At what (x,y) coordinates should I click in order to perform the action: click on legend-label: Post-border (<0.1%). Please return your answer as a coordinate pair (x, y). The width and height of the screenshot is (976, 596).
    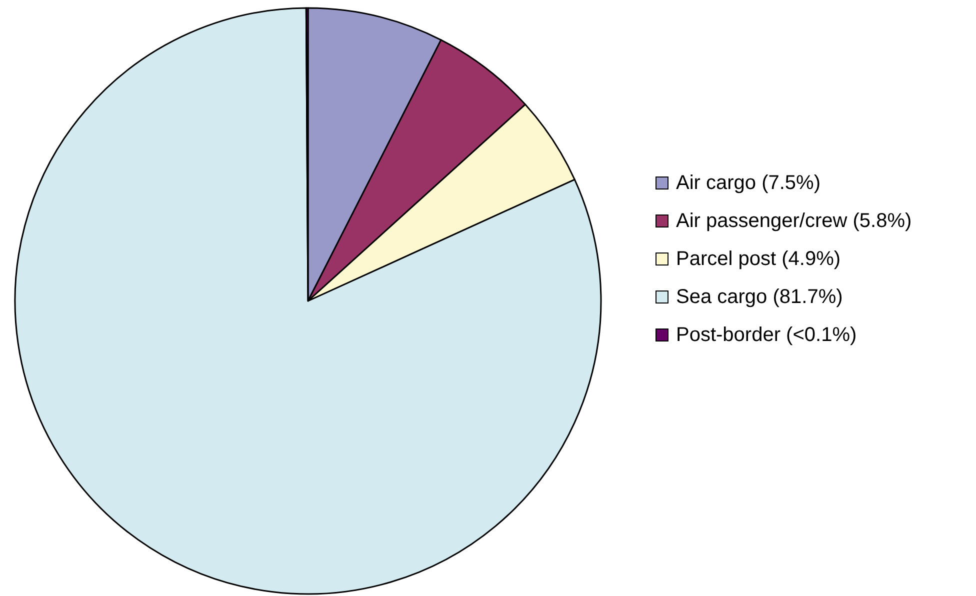
    Looking at the image, I should click on (766, 335).